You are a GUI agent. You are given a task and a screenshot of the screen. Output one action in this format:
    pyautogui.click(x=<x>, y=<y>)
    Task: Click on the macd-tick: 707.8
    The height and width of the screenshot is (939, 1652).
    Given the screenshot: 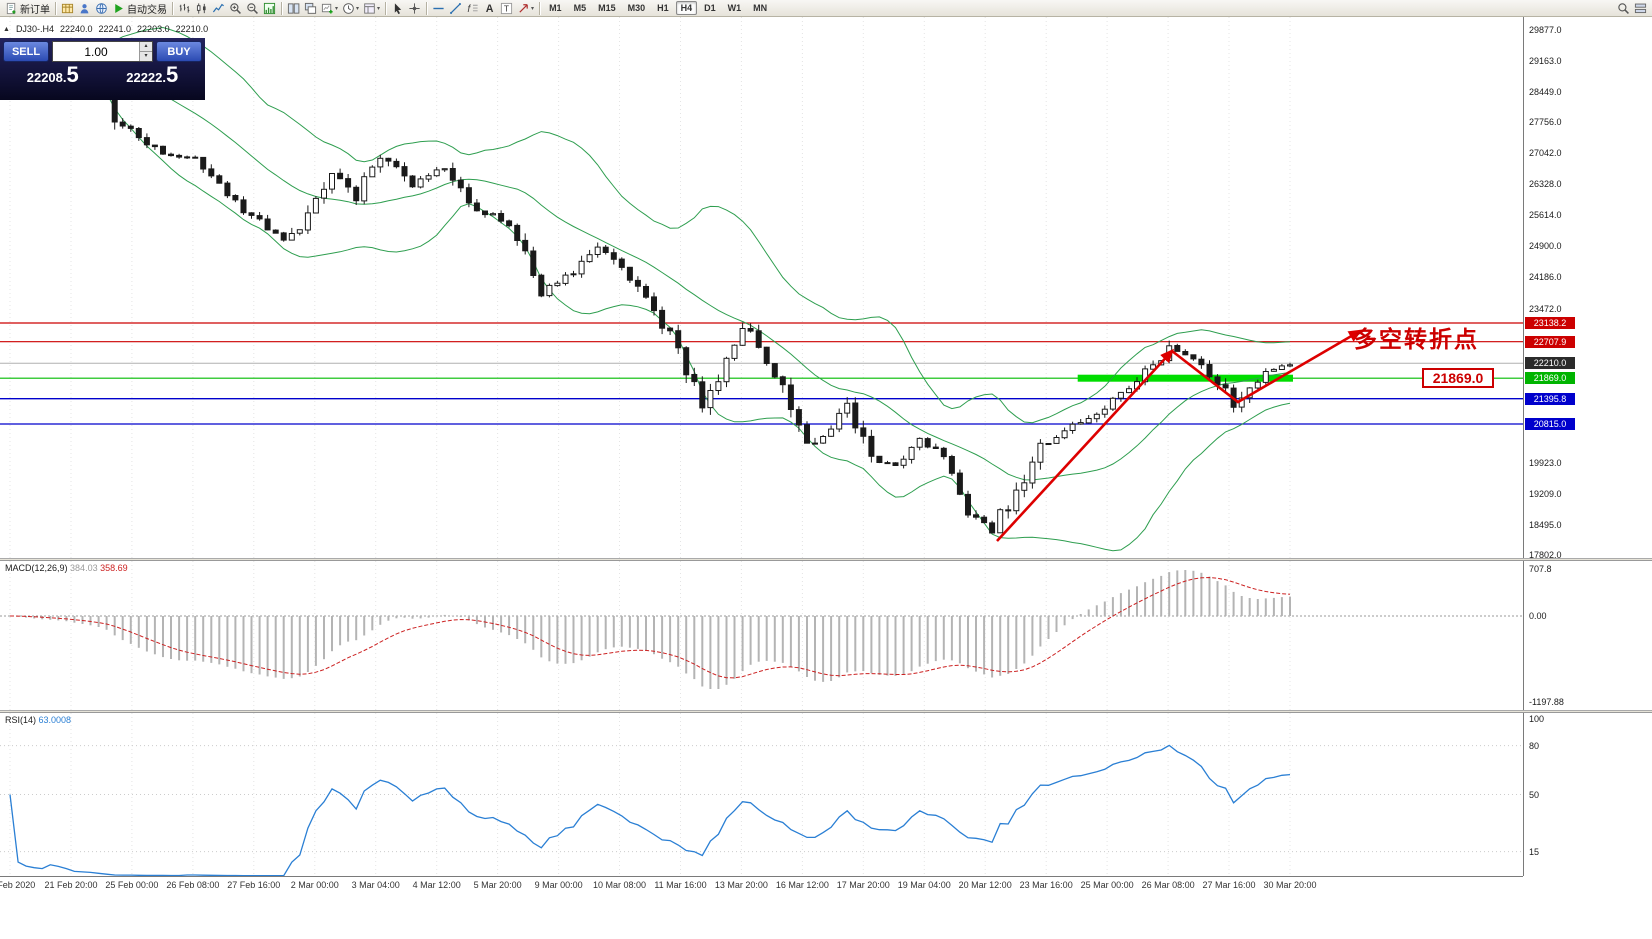 What is the action you would take?
    pyautogui.click(x=1540, y=569)
    